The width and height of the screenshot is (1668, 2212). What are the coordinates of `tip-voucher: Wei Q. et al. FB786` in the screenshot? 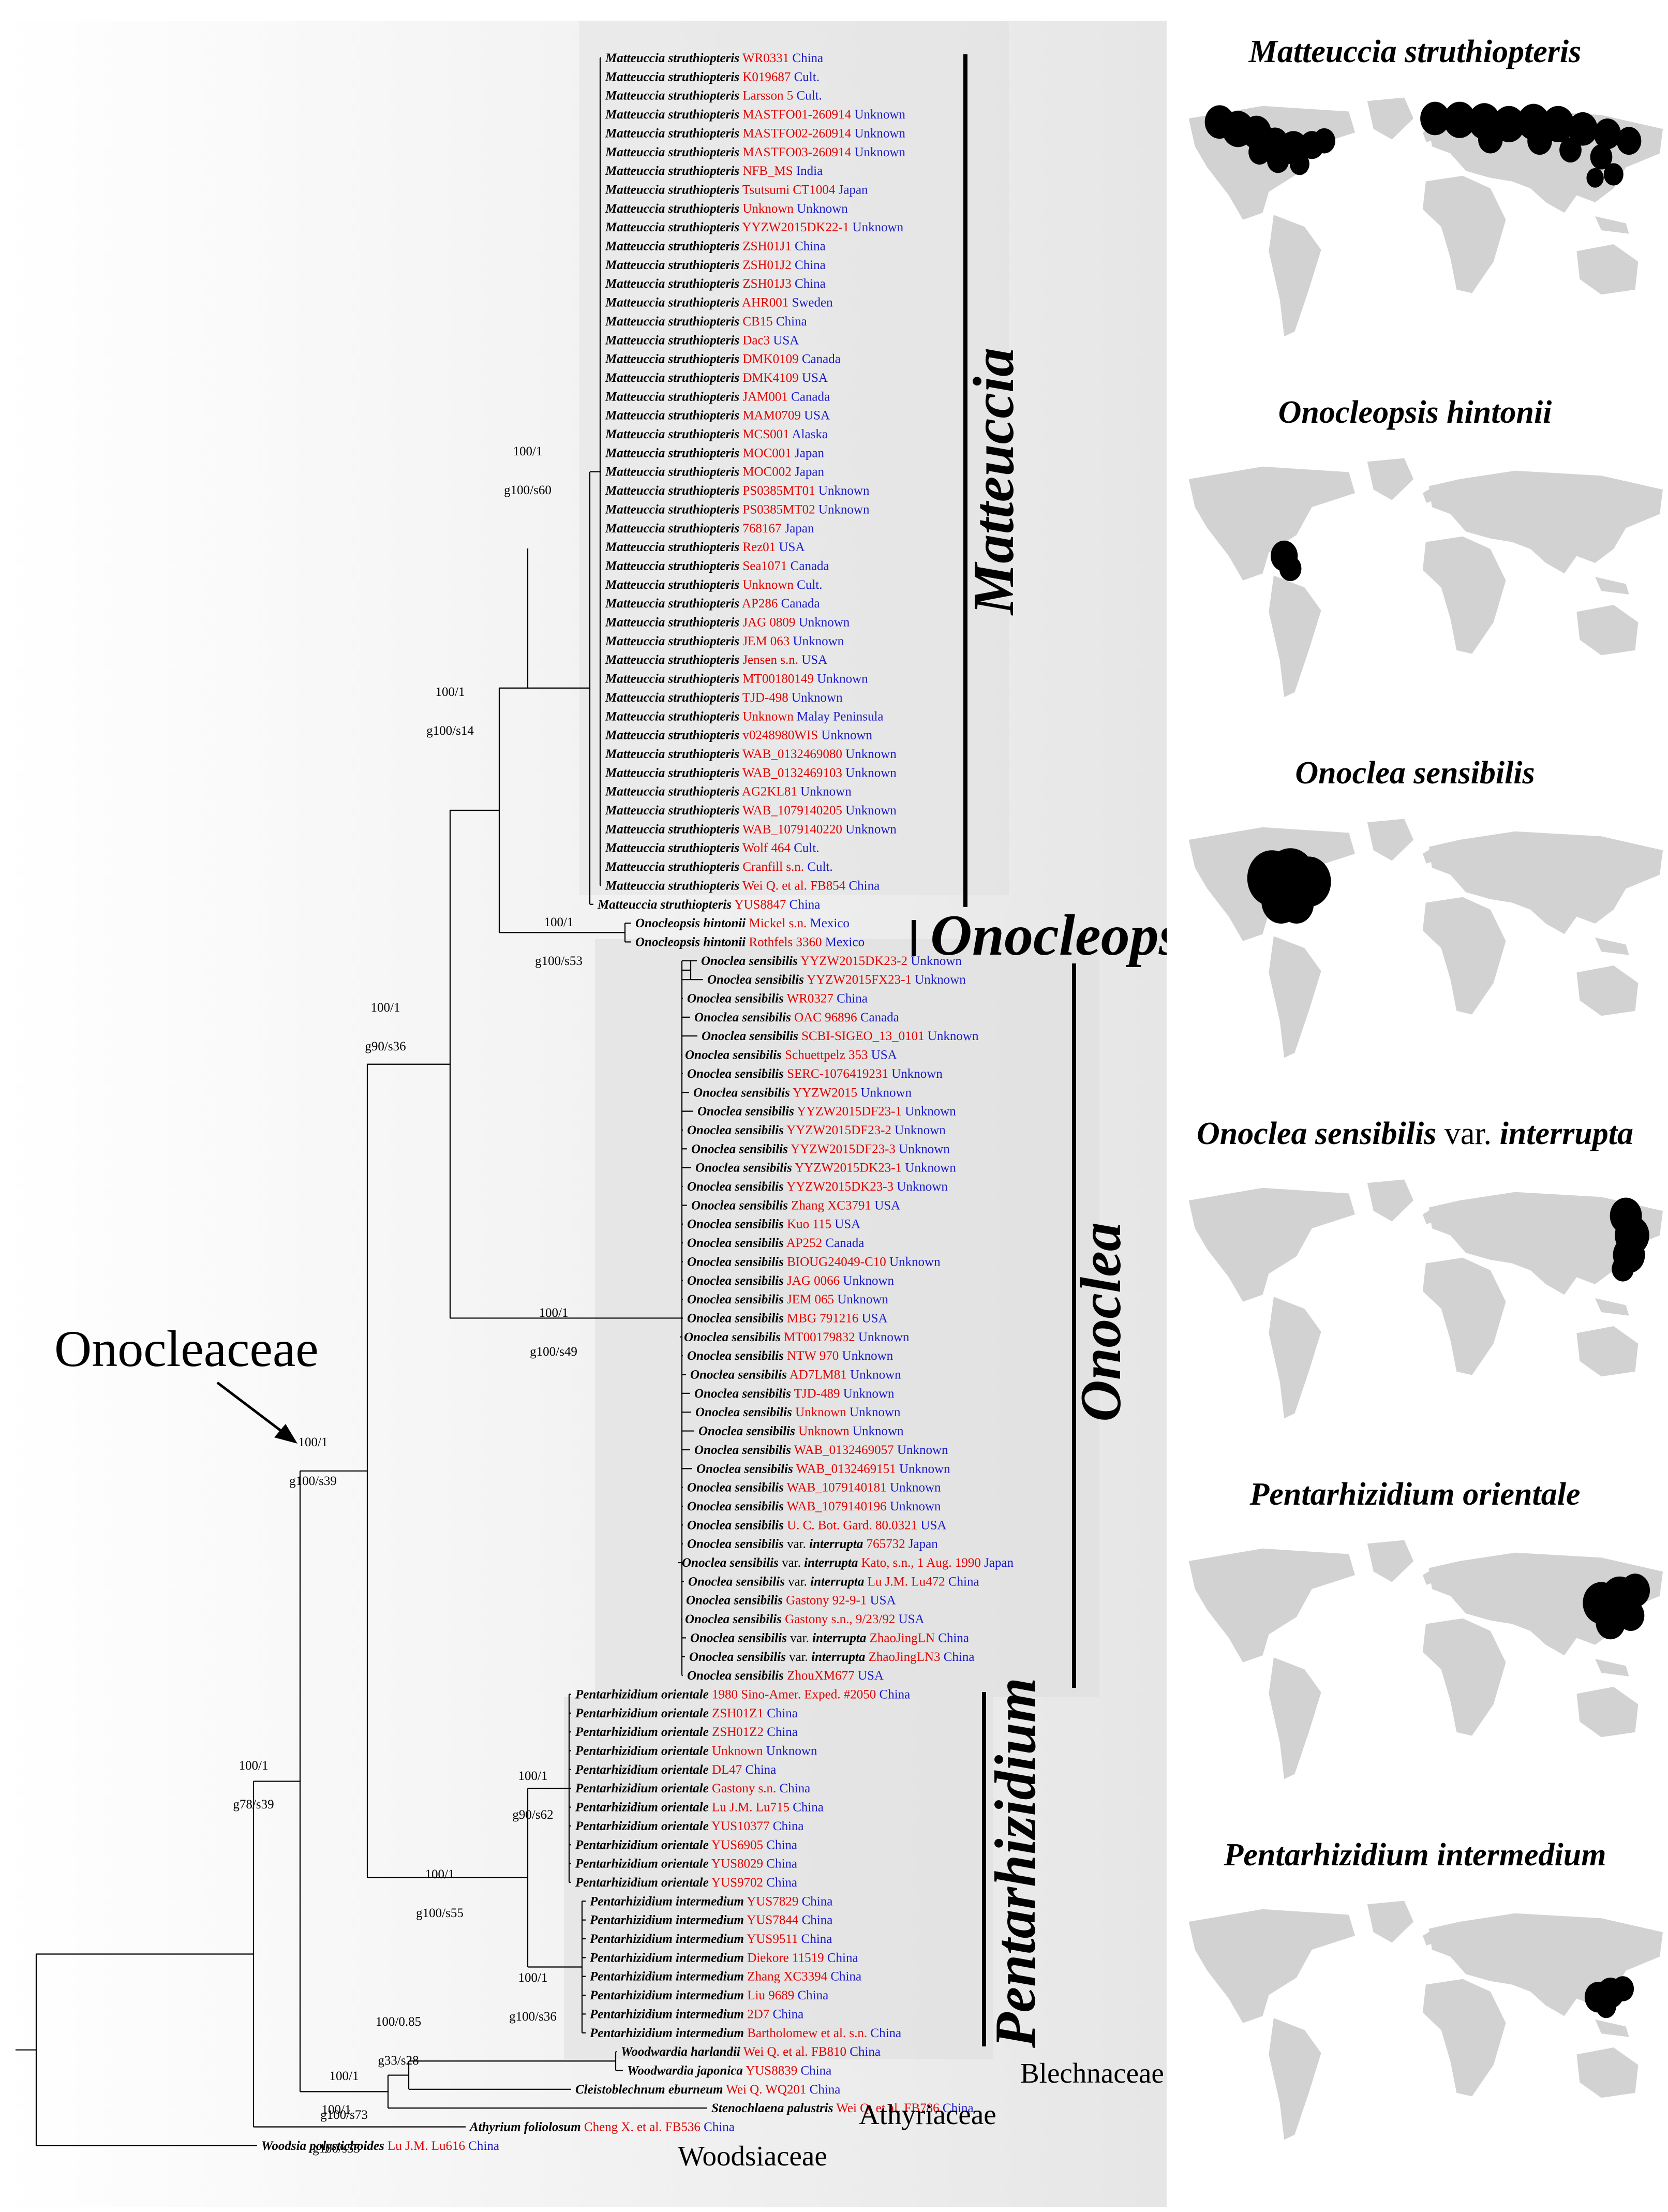 It's located at (886, 2108).